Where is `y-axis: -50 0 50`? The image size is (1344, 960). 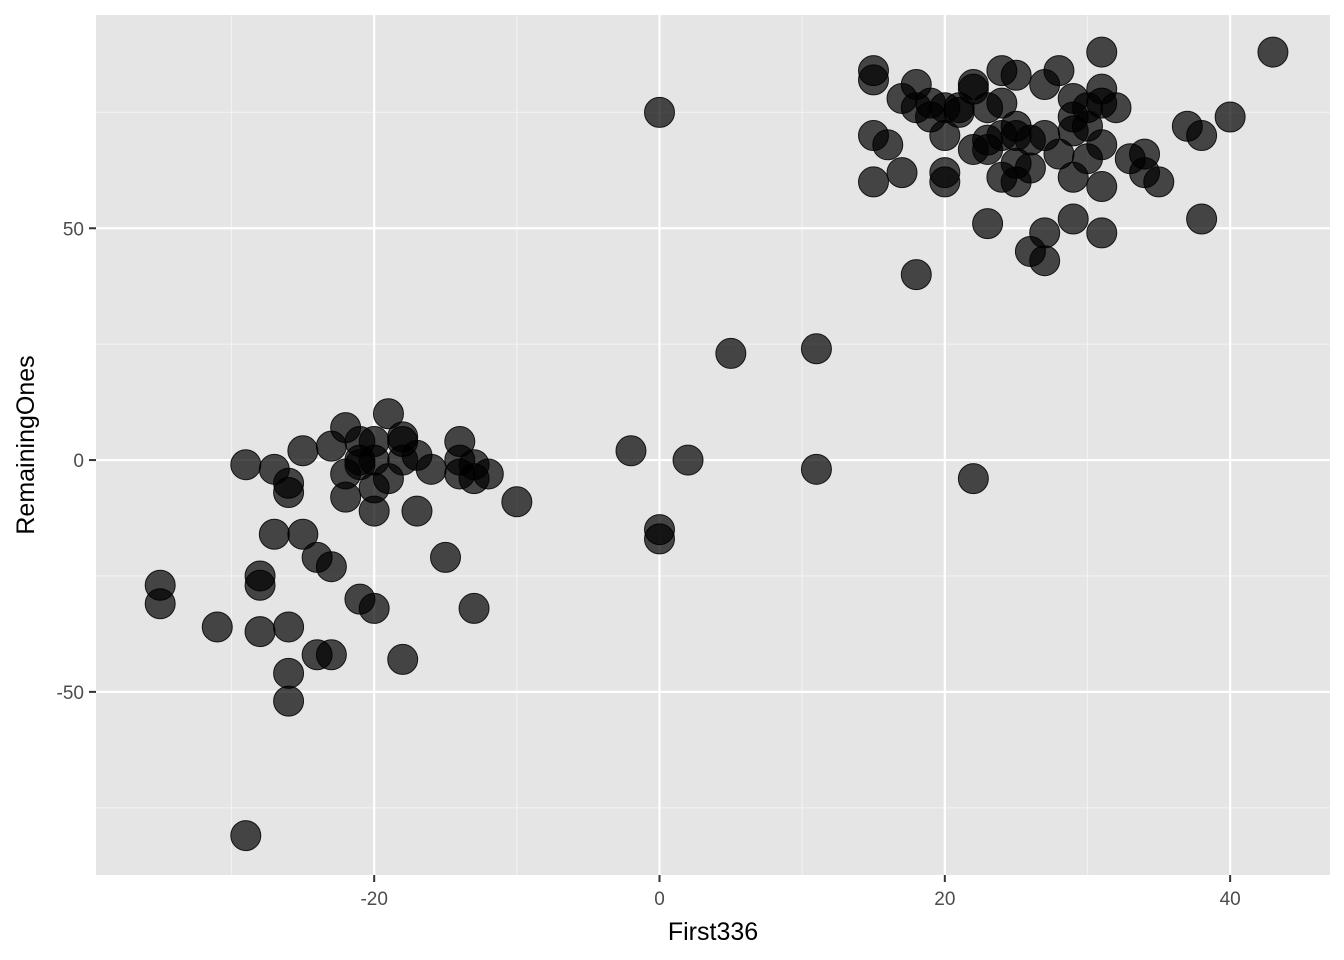 y-axis: -50 0 50 is located at coordinates (76, 461).